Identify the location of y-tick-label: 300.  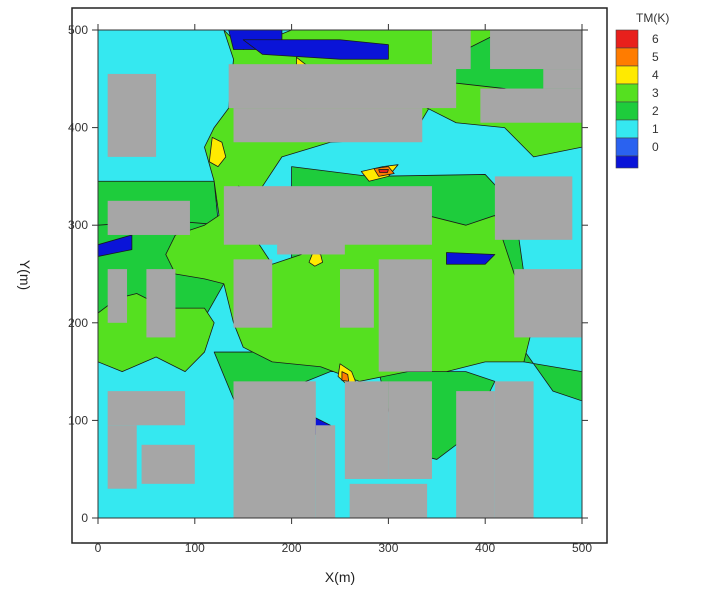
(78, 225).